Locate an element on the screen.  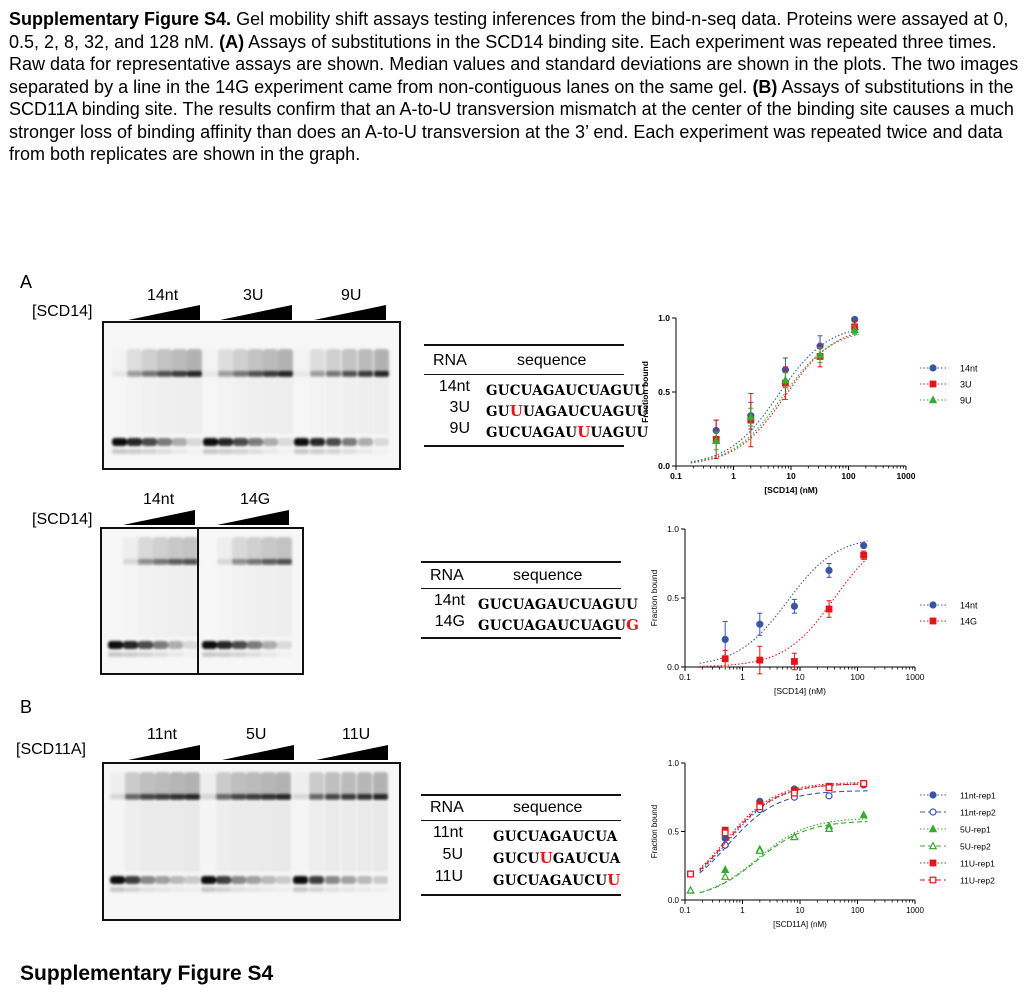
legend-label: 5U-rep2 is located at coordinates (975, 847).